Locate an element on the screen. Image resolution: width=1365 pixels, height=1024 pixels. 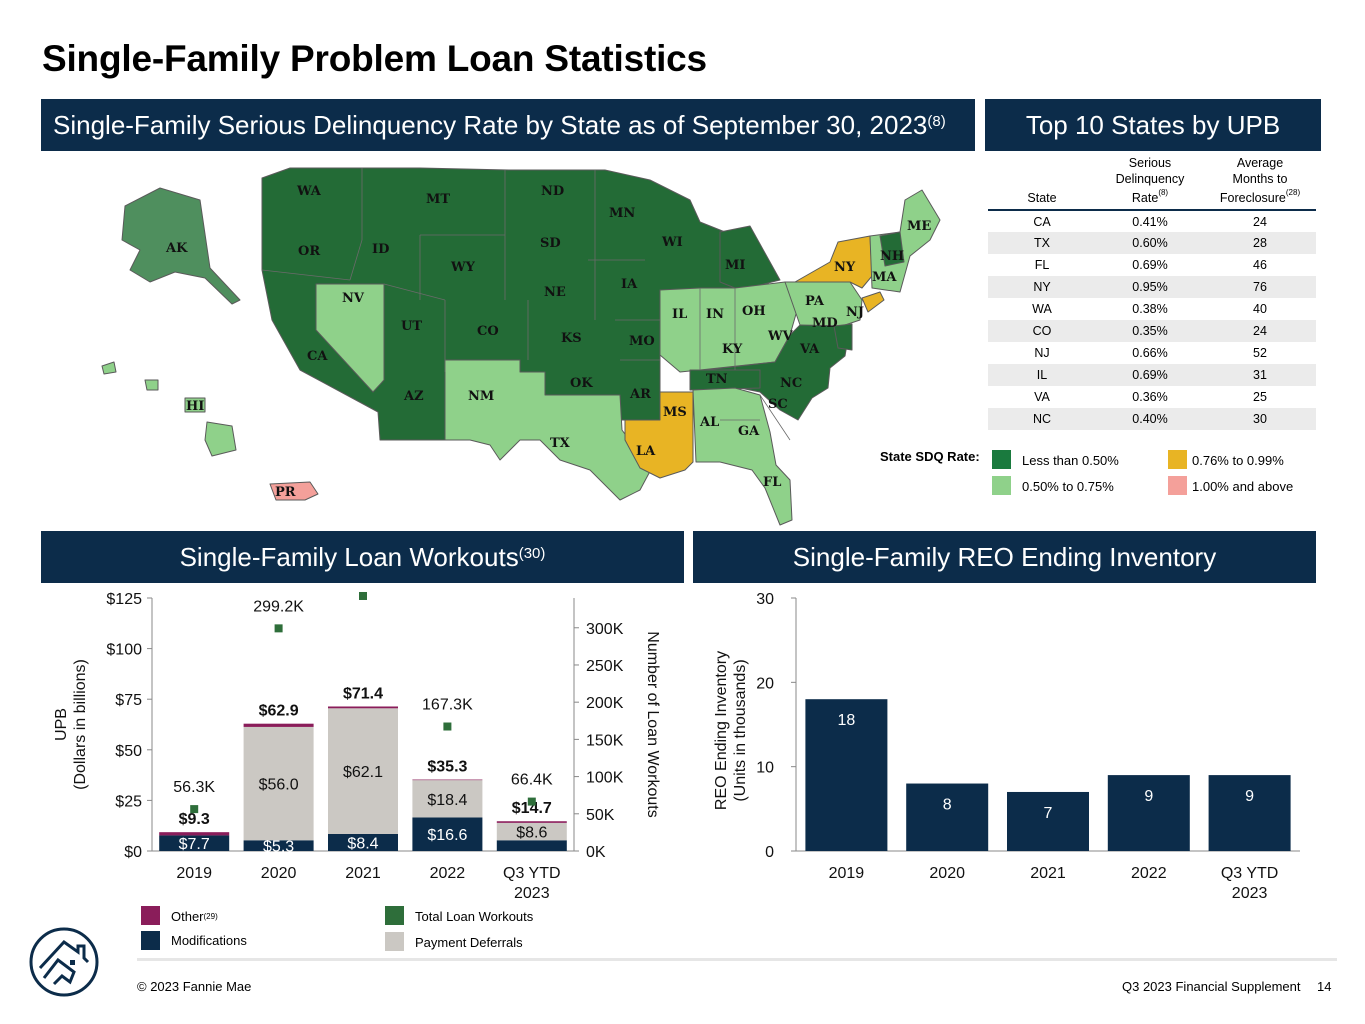
legend-swatch-low is located at coordinates (1001, 459).